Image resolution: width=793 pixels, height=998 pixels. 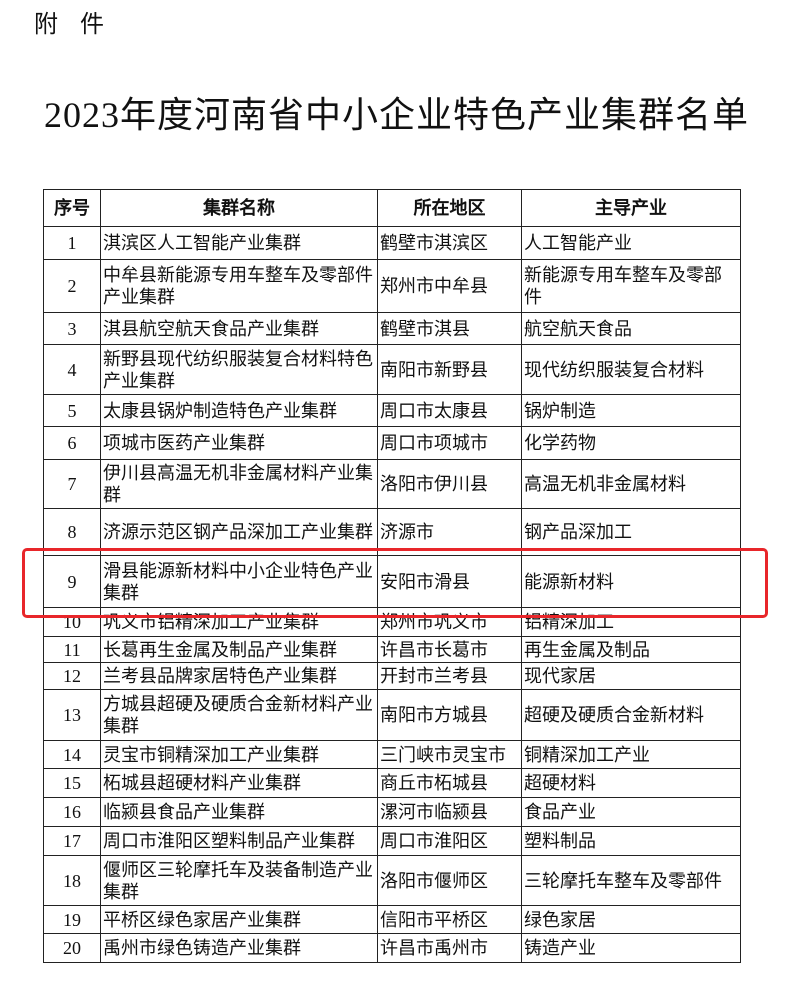 I want to click on table-row: 20 禹州市绿色铸造产业集群 许昌市禹州市 铸造产业, so click(x=392, y=948).